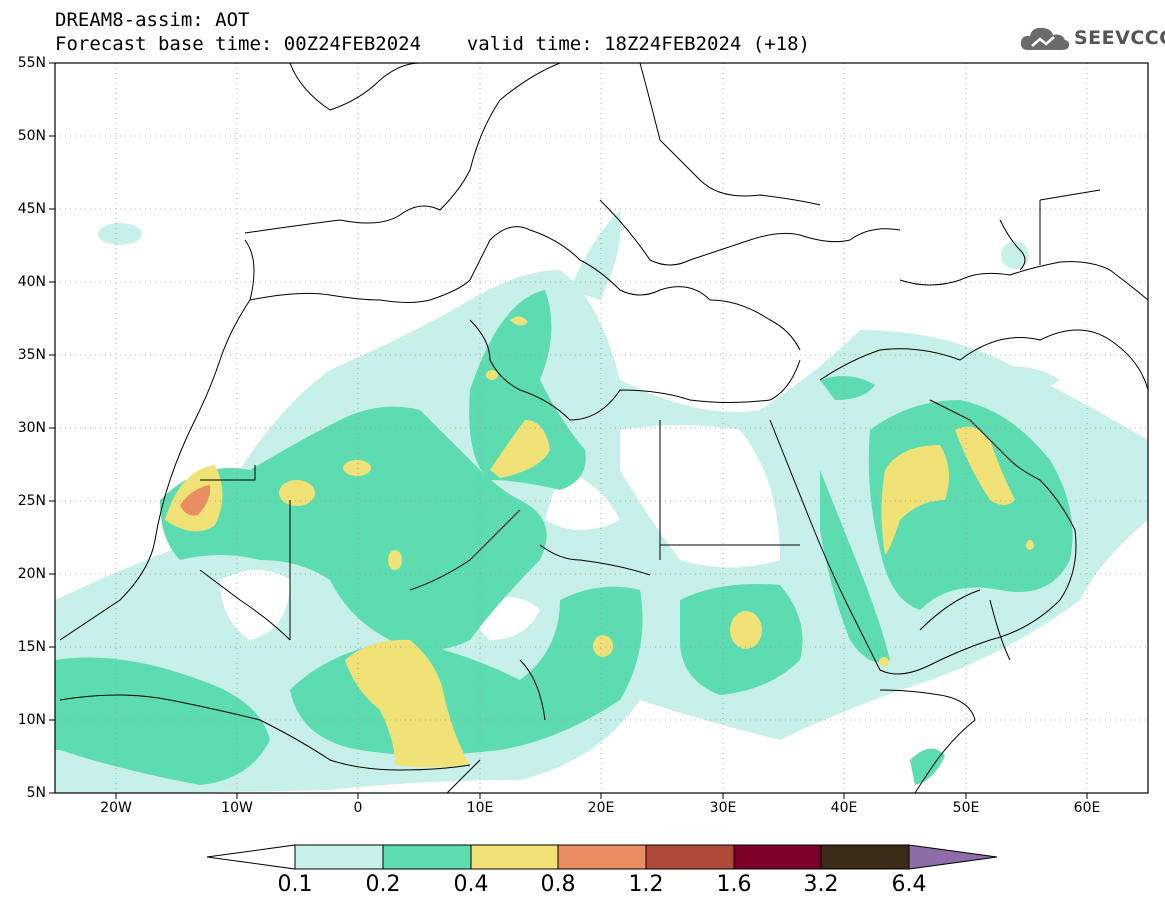 This screenshot has width=1165, height=905. What do you see at coordinates (1119, 38) in the screenshot?
I see `logo-text: SEEVCCC` at bounding box center [1119, 38].